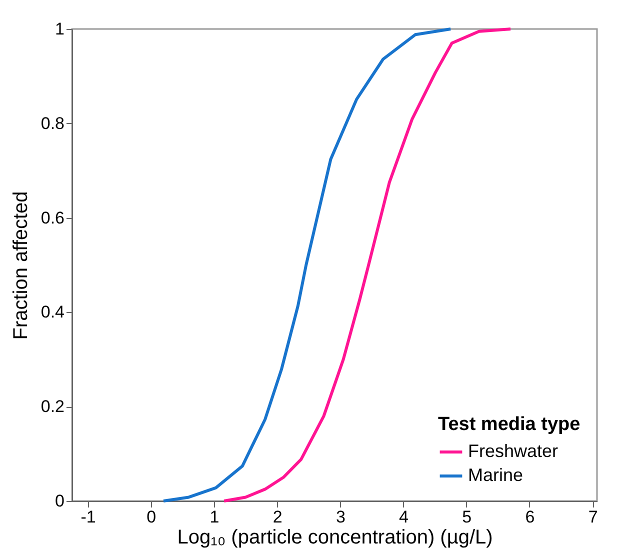 The width and height of the screenshot is (631, 556). I want to click on legend-label: Freshwater, so click(513, 451).